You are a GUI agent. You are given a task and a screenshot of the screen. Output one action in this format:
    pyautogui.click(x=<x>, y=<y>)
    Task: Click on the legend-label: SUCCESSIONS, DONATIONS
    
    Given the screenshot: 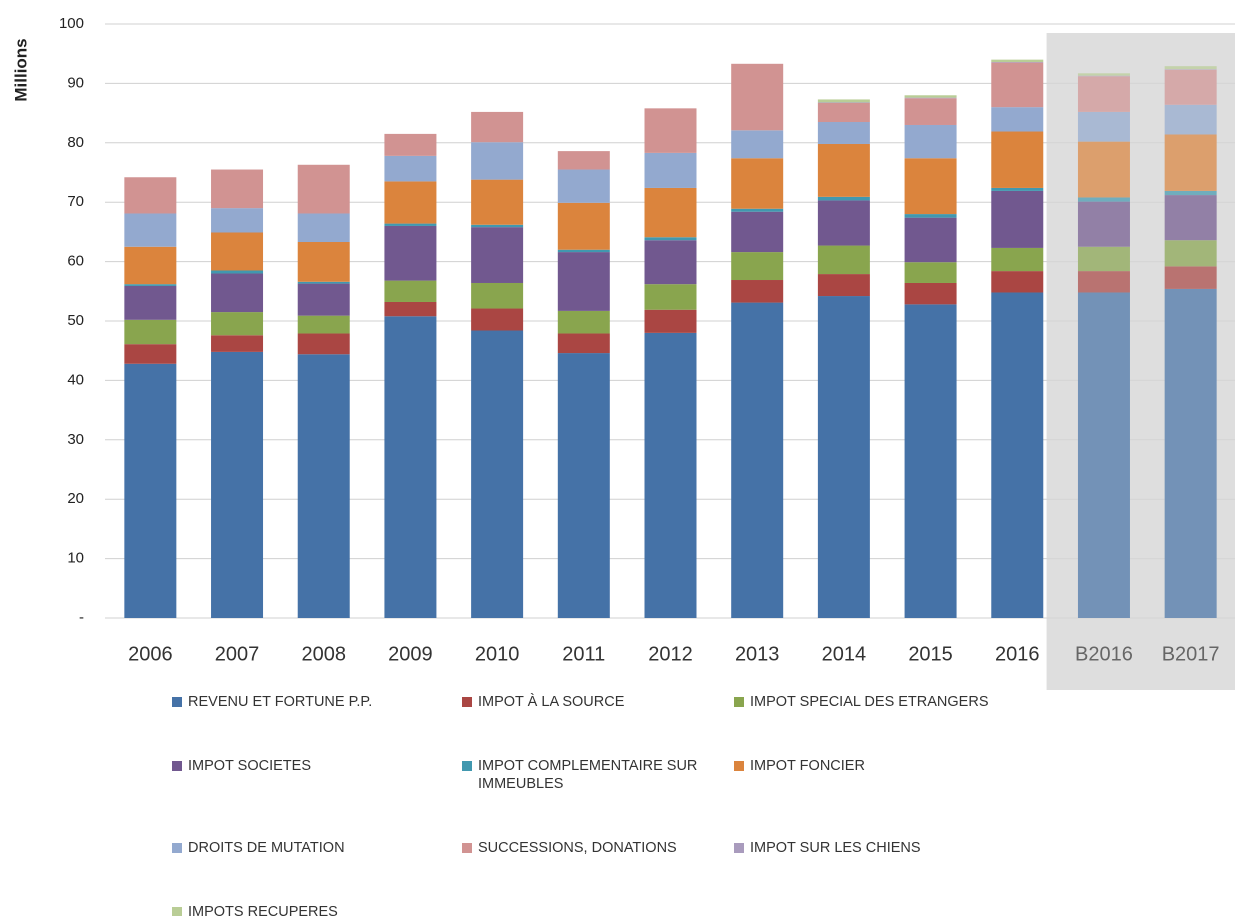 What is the action you would take?
    pyautogui.click(x=577, y=848)
    